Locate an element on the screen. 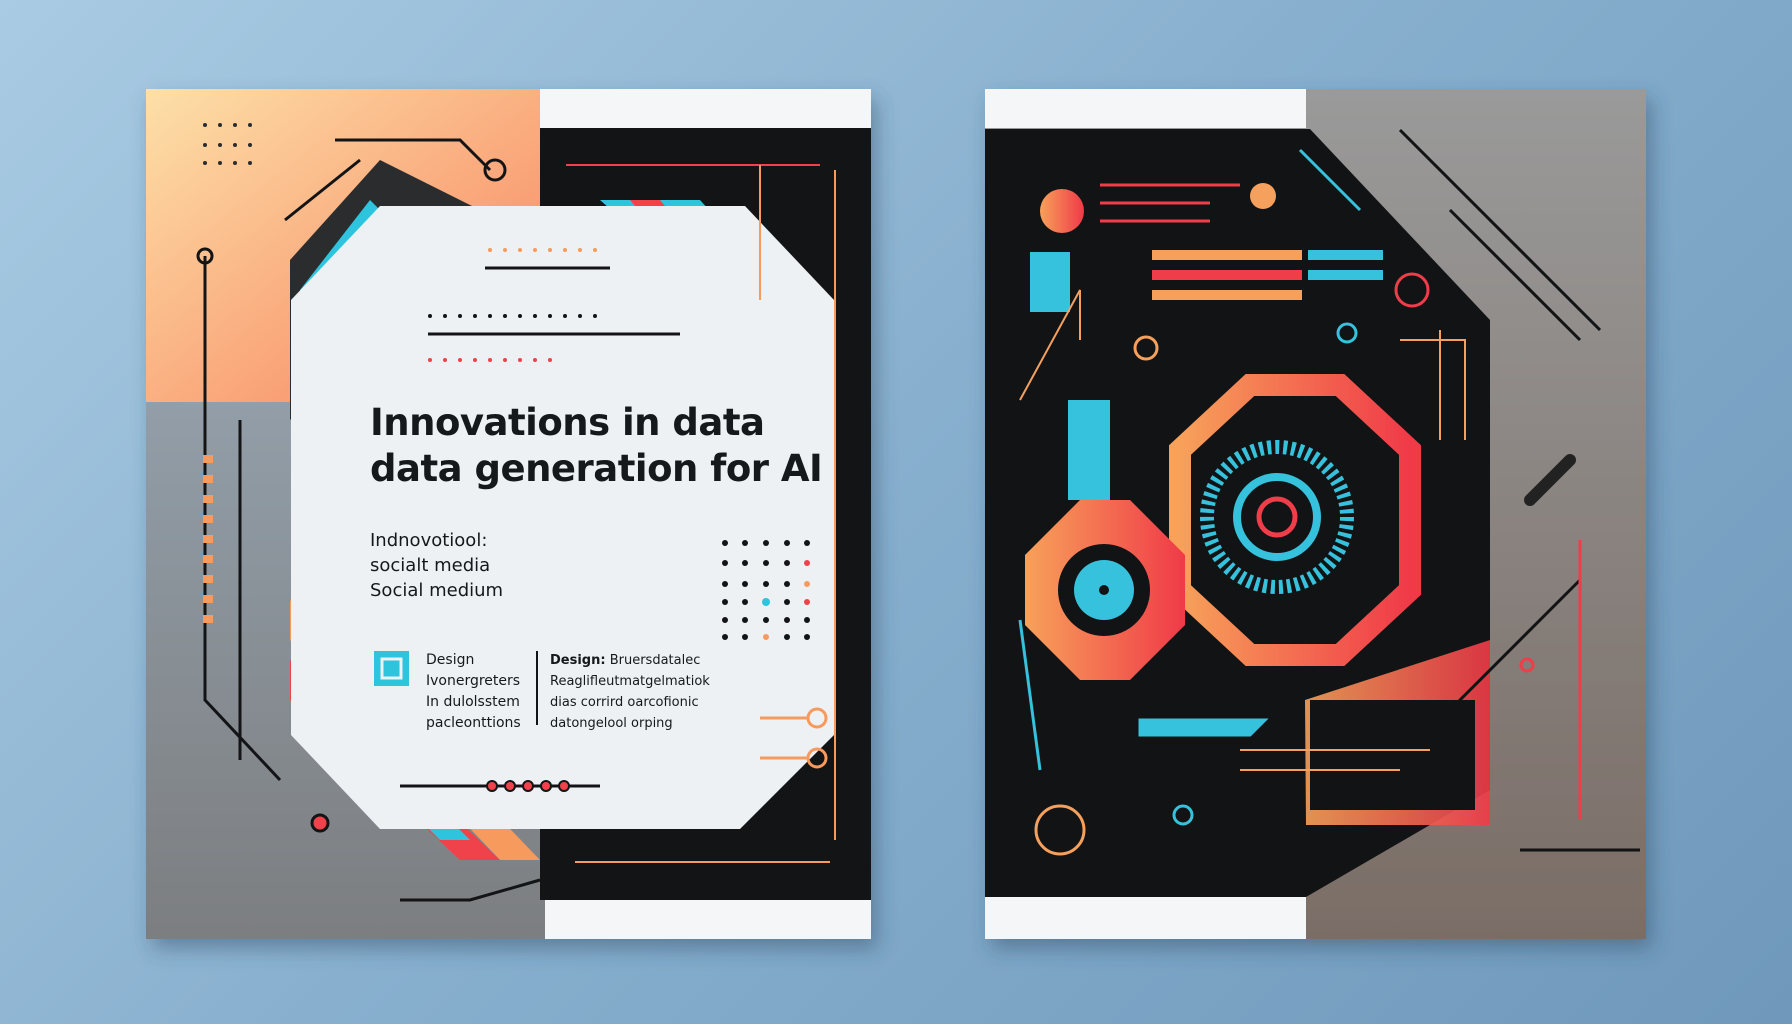  title-line-1: Innovations in data is located at coordinates (567, 422).